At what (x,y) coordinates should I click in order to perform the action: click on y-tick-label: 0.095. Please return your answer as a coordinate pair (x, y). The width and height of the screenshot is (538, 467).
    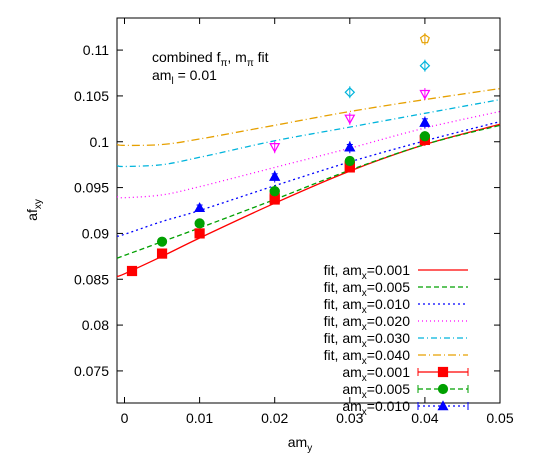
    Looking at the image, I should click on (91, 188).